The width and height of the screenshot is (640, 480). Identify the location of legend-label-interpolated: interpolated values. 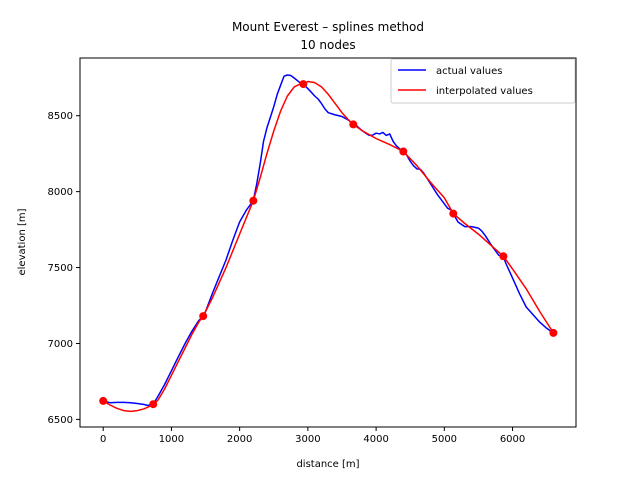
(484, 91).